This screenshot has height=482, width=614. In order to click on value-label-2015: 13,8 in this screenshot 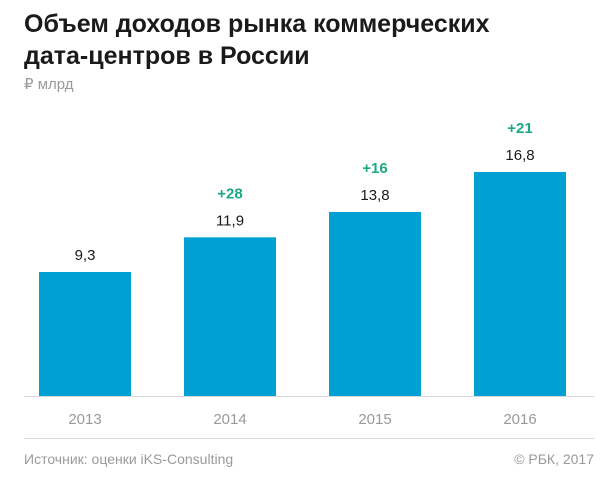, I will do `click(374, 195)`.